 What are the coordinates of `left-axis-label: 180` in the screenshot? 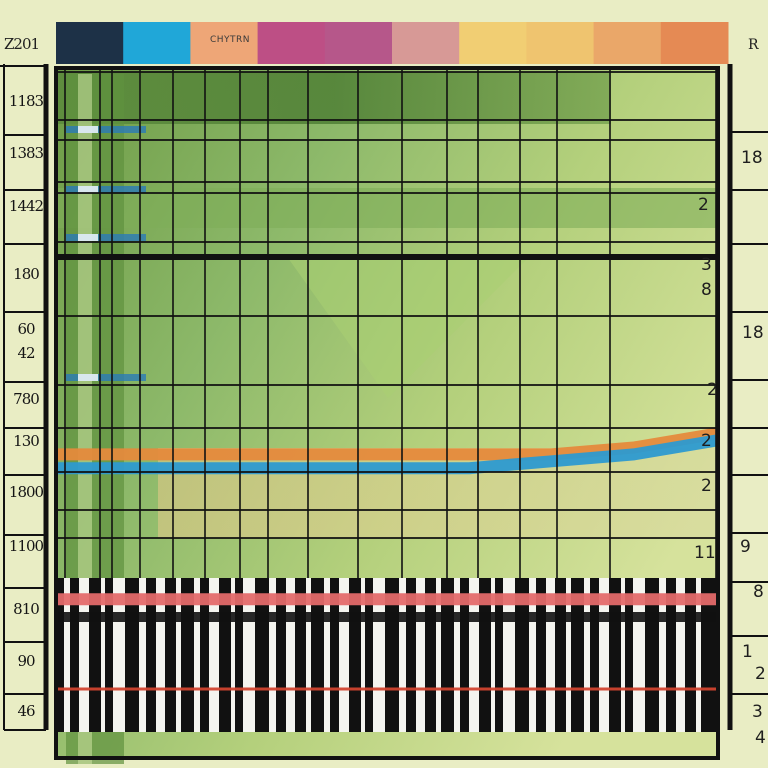 It's located at (26, 274).